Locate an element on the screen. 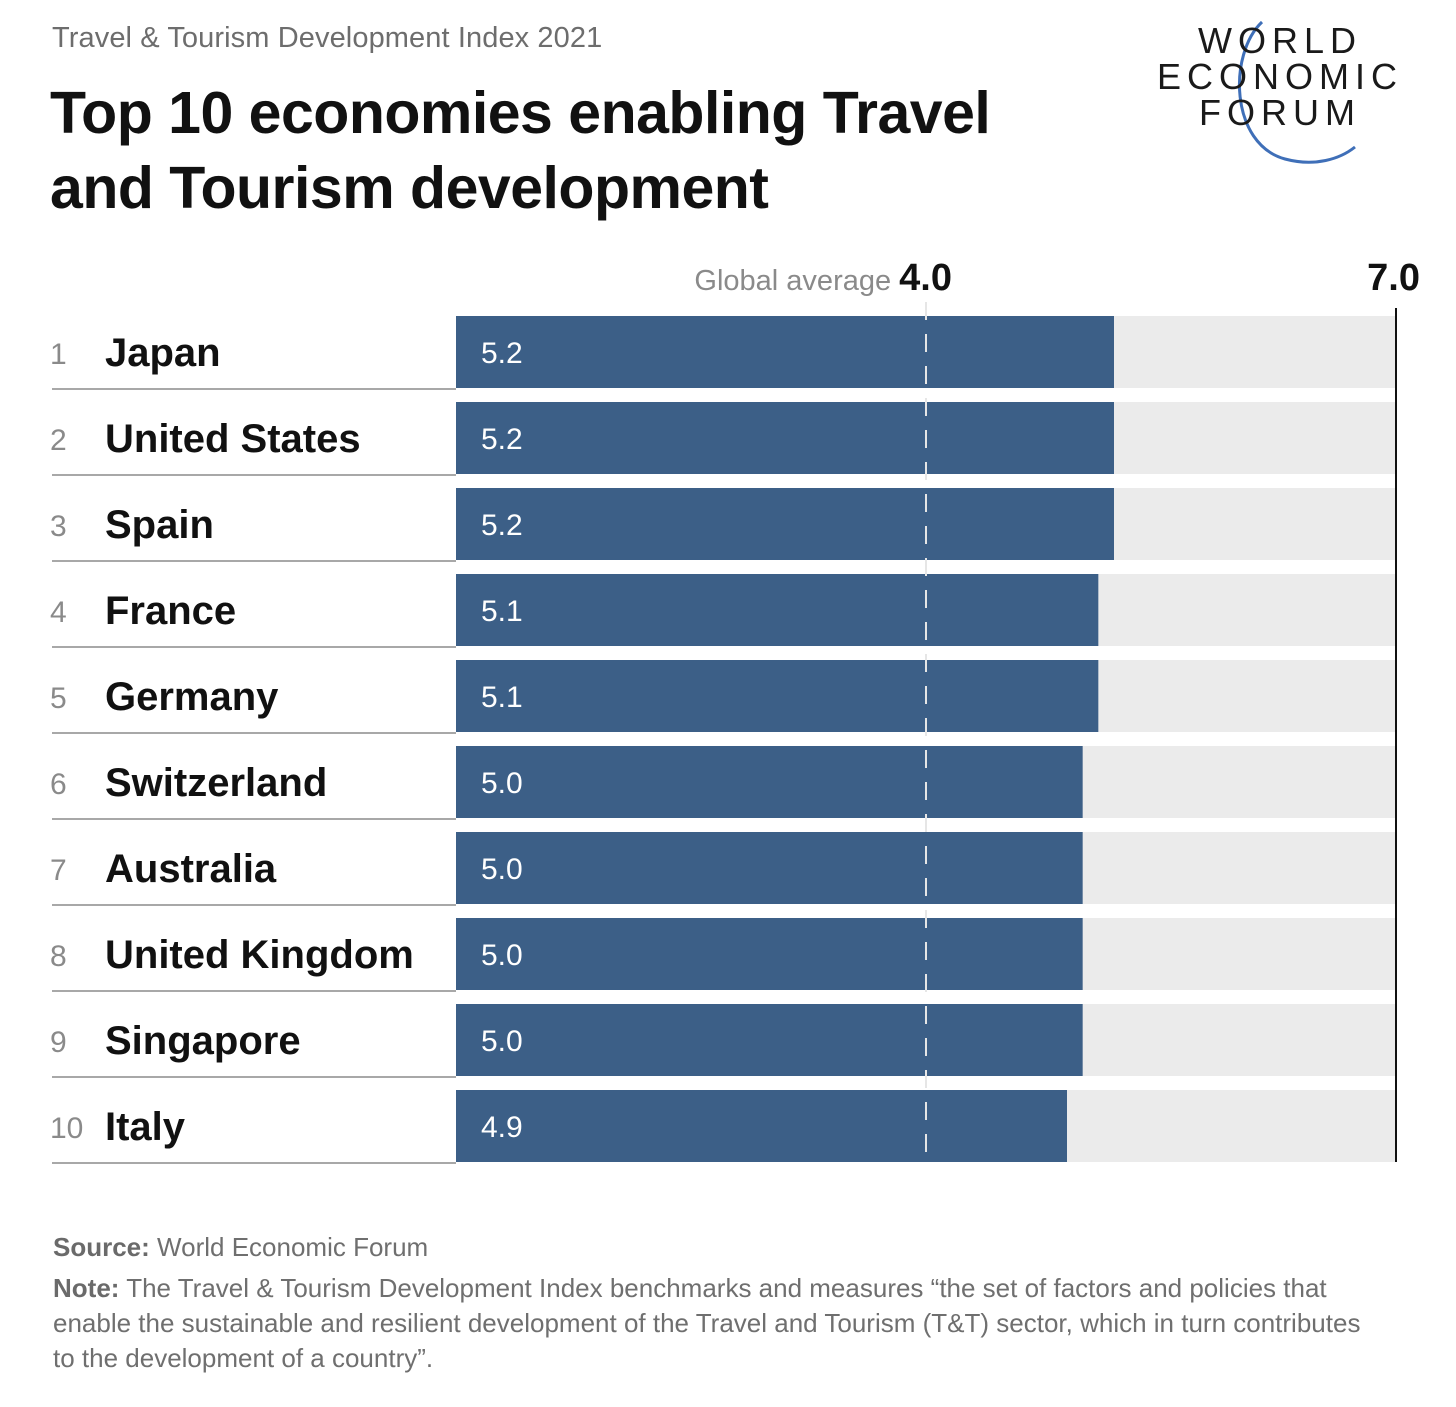  logo-line-2: ECONOMIC is located at coordinates (1280, 76).